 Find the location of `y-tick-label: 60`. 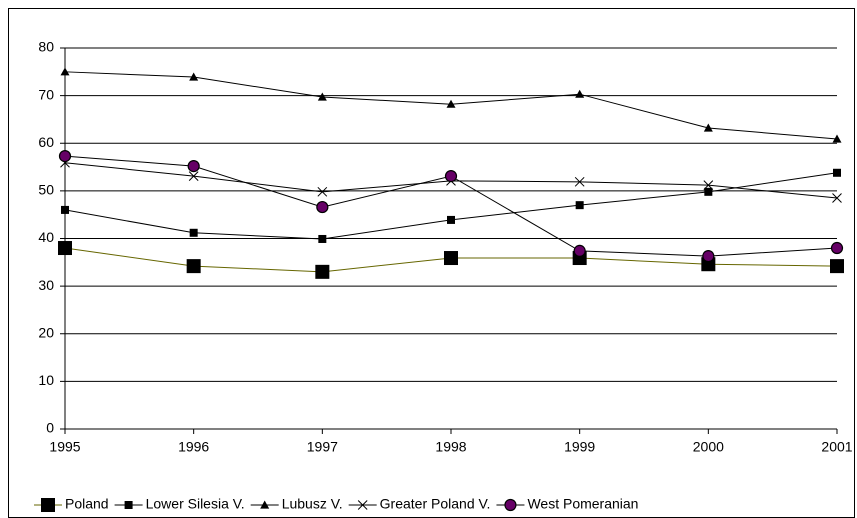

y-tick-label: 60 is located at coordinates (46, 142).